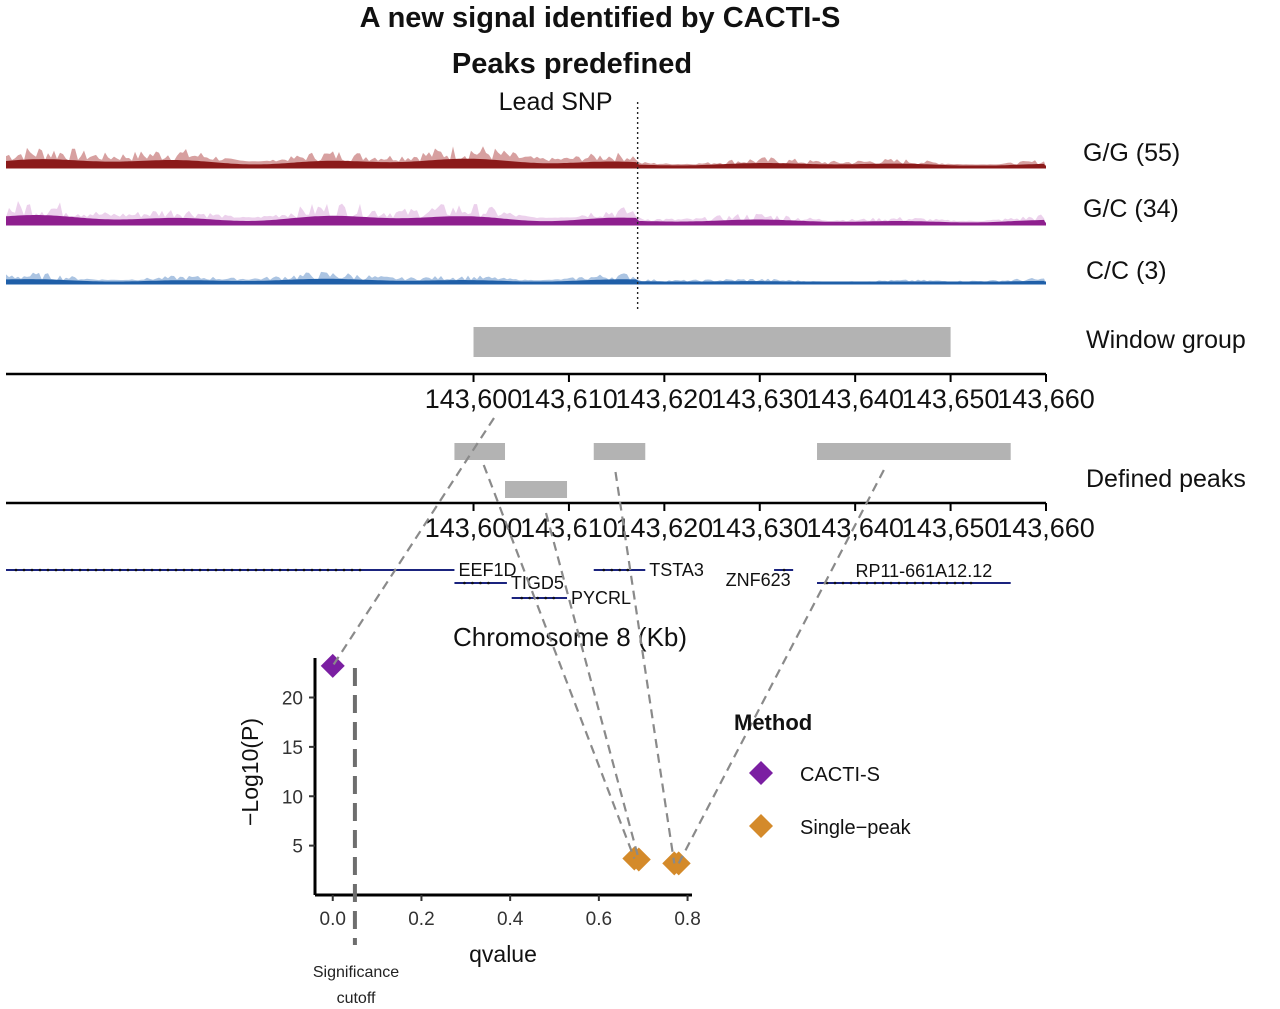 Image resolution: width=1280 pixels, height=1009 pixels. Describe the element at coordinates (556, 102) in the screenshot. I see `lead-snp-label: Lead SNP` at that location.